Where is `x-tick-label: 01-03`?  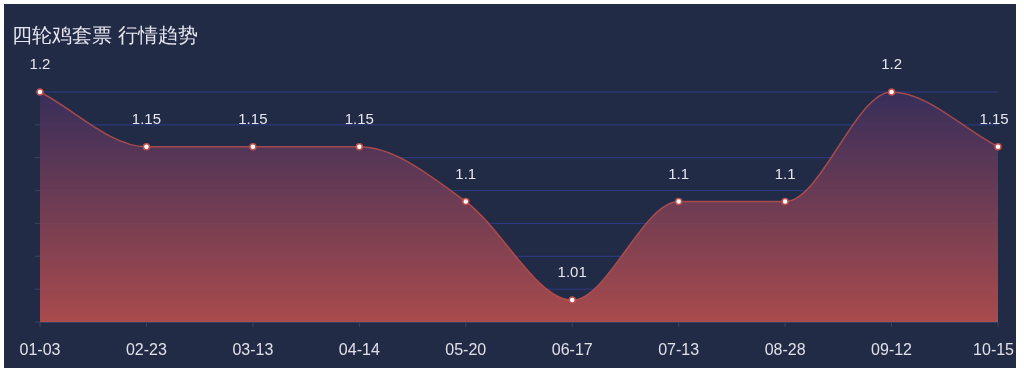
x-tick-label: 01-03 is located at coordinates (40, 349).